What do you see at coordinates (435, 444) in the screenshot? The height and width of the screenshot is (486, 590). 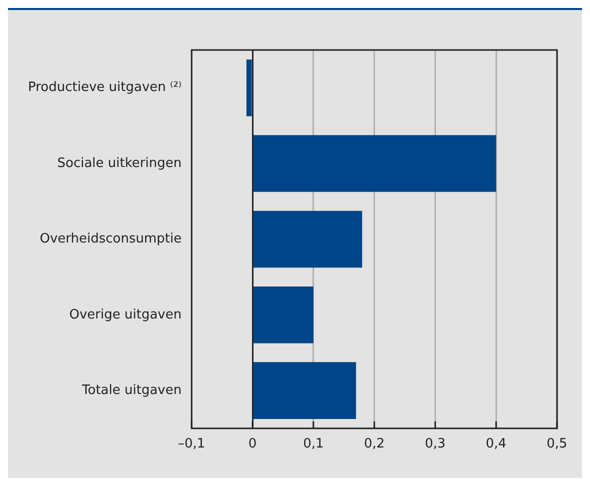 I see `x-tick-label: 0,3` at bounding box center [435, 444].